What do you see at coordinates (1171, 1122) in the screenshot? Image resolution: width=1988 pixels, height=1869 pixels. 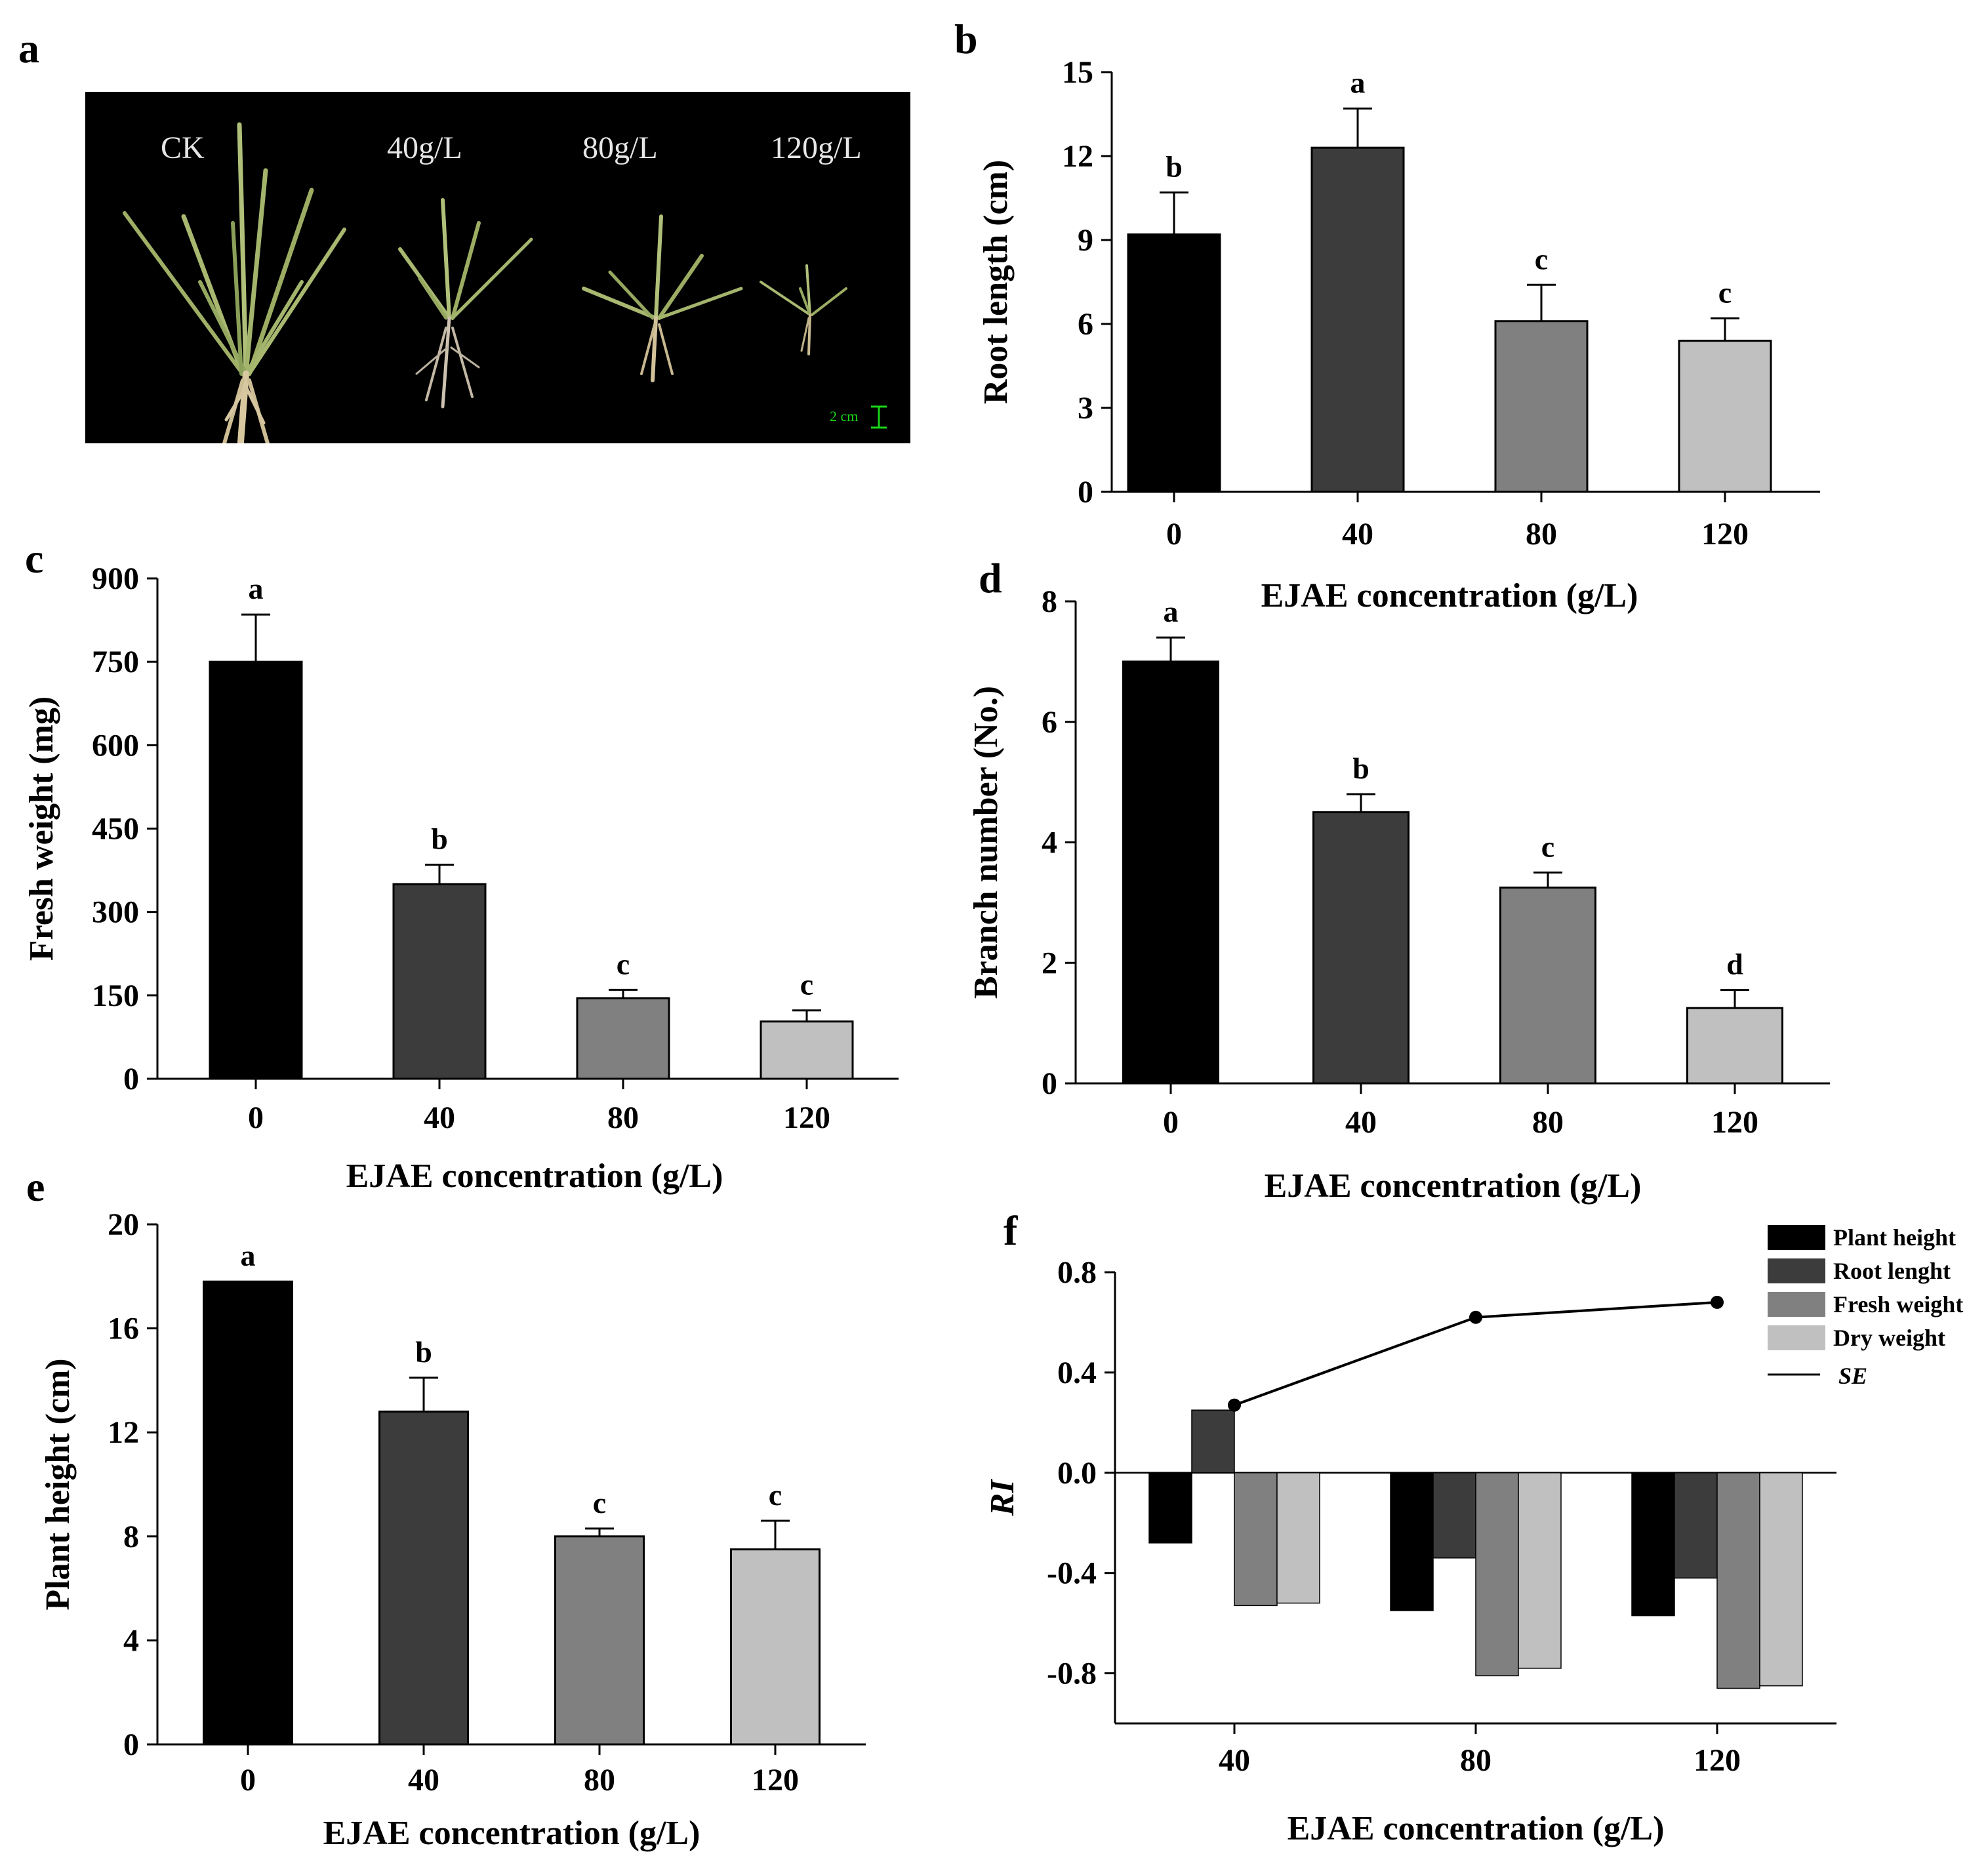 I see `chart-d-x-tick-label: 0` at bounding box center [1171, 1122].